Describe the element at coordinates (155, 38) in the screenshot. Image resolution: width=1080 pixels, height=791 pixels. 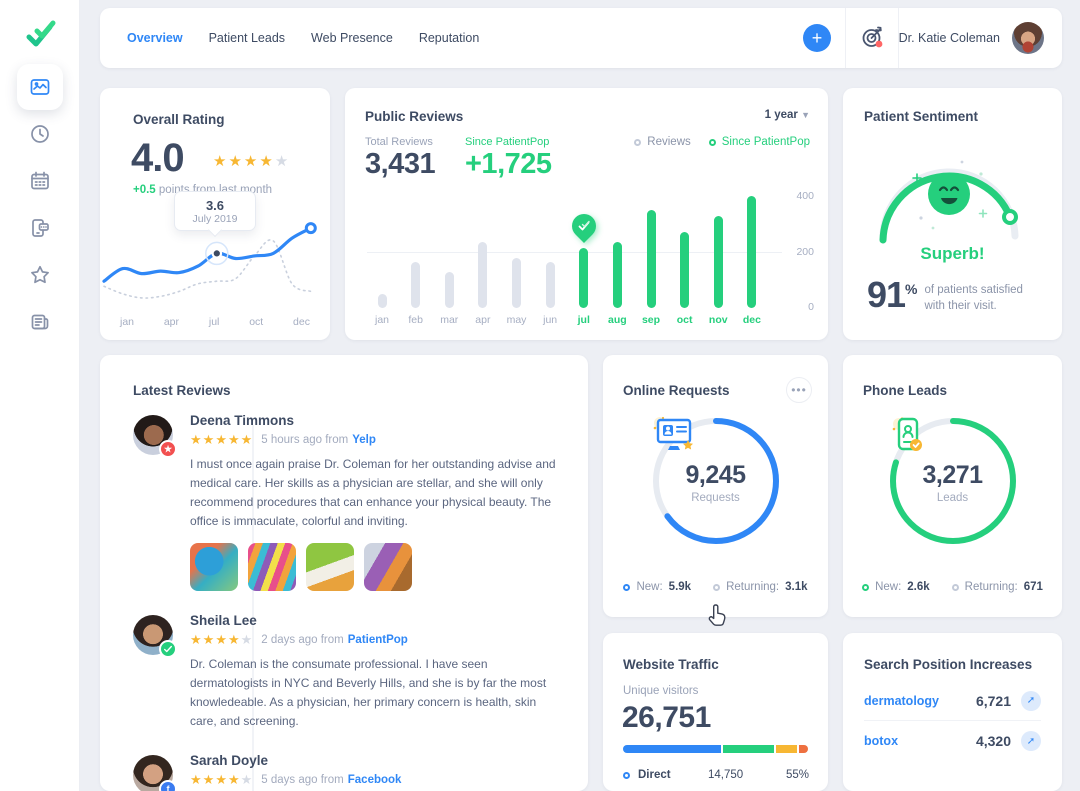
I see `tab-overview: Overview` at that location.